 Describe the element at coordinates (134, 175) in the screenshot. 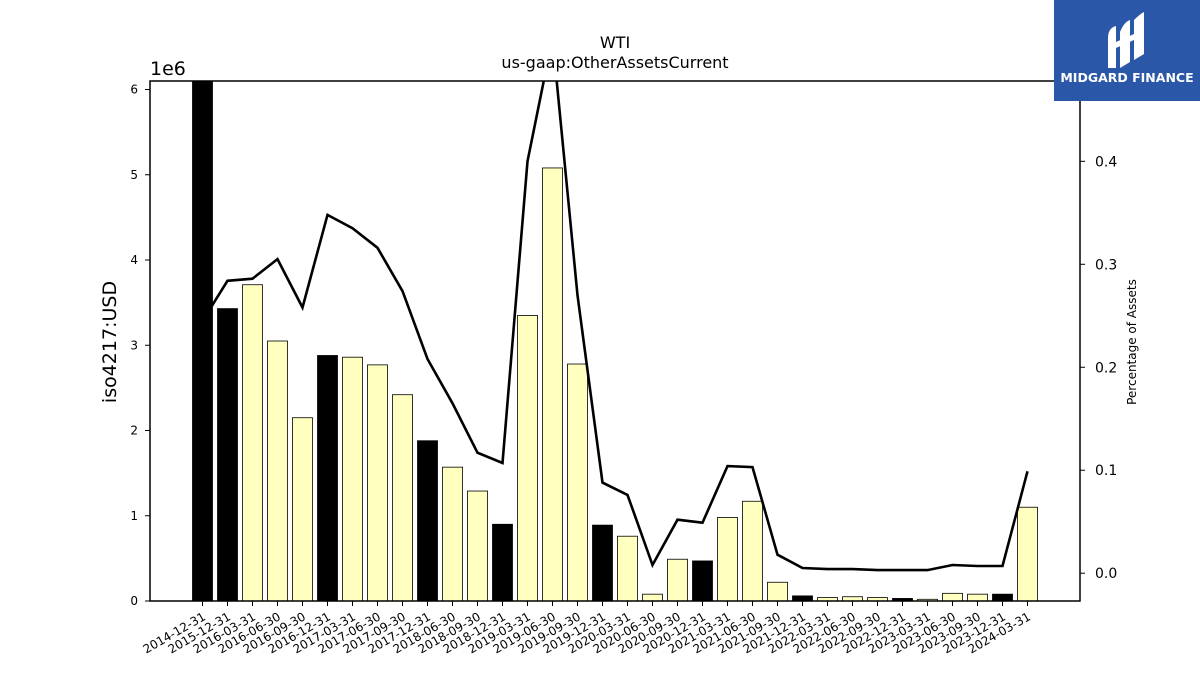

I see `y-tick-label: 5` at that location.